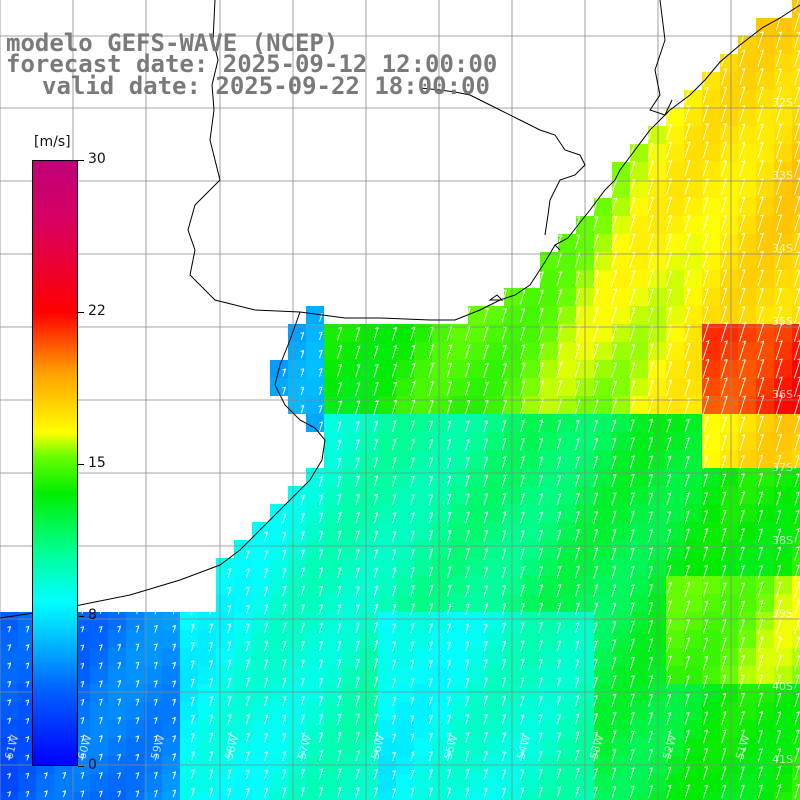  What do you see at coordinates (450, 747) in the screenshot?
I see `longitude-label: 55W` at bounding box center [450, 747].